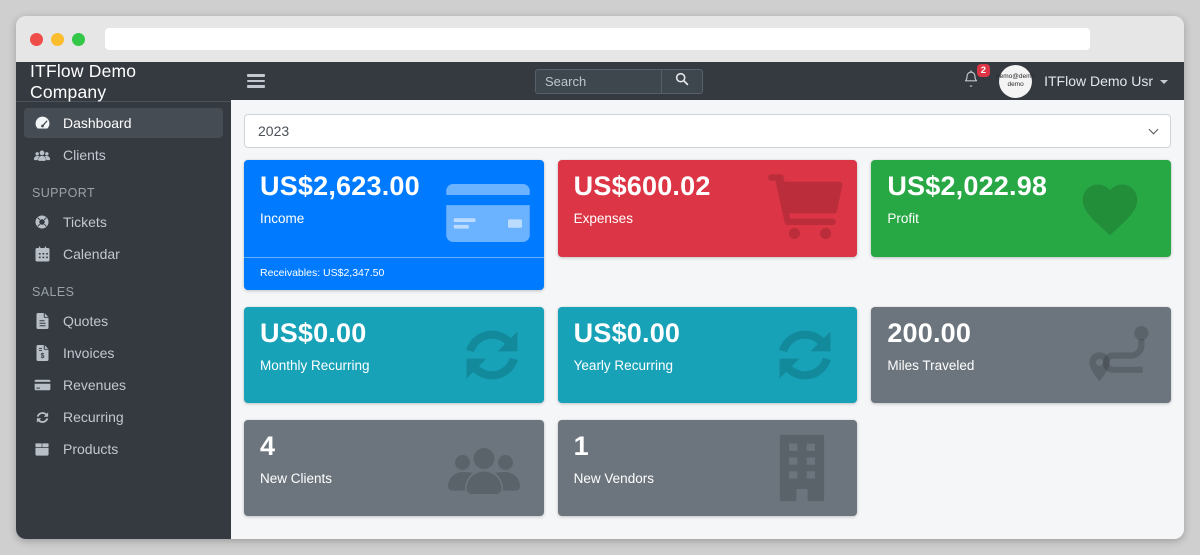 This screenshot has width=1200, height=555. Describe the element at coordinates (394, 355) in the screenshot. I see `stat-card-monthly-recurring: US$0.00 Monthly Recurring` at that location.